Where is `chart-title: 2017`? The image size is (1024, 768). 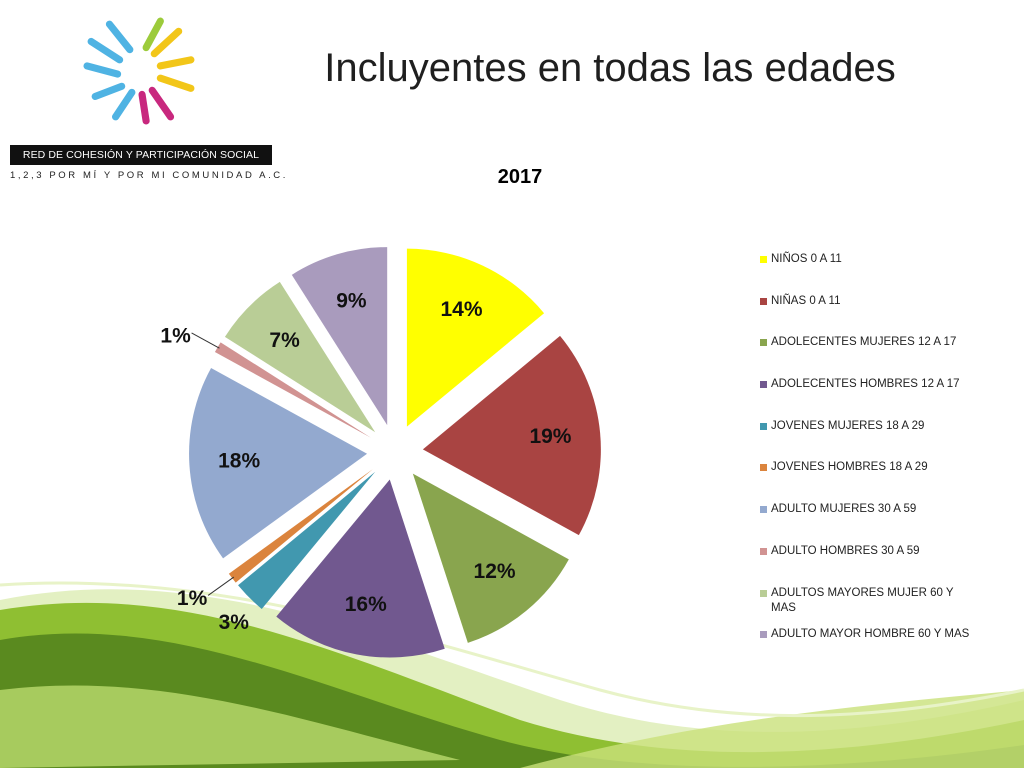
chart-title: 2017 is located at coordinates (520, 177).